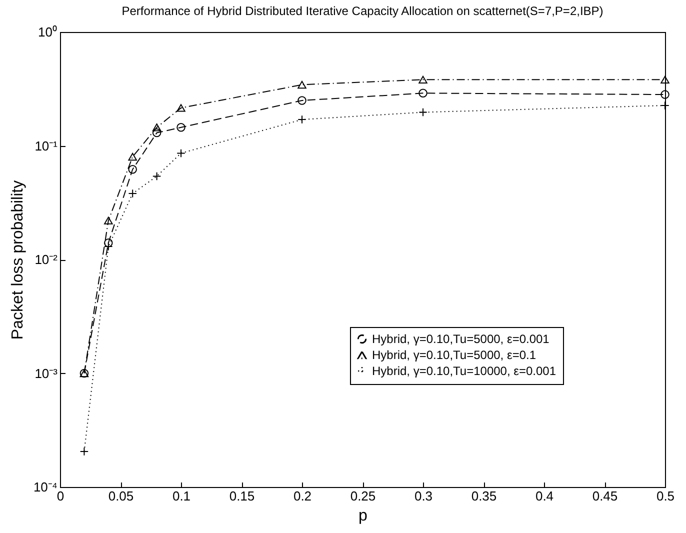 This screenshot has width=686, height=533. I want to click on y-axis-title: Packet loss probability, so click(17, 260).